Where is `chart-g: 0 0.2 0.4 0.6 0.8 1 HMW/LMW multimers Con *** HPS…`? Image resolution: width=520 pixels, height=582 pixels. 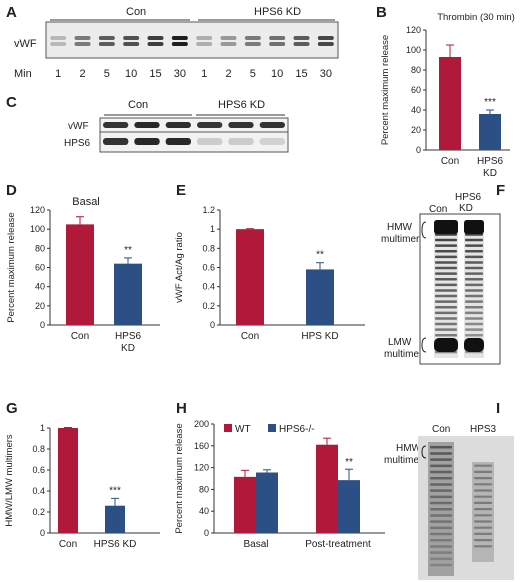 chart-g: 0 0.2 0.4 0.6 0.8 1 HMW/LMW multimers Con *** HPS… is located at coordinates (82, 486).